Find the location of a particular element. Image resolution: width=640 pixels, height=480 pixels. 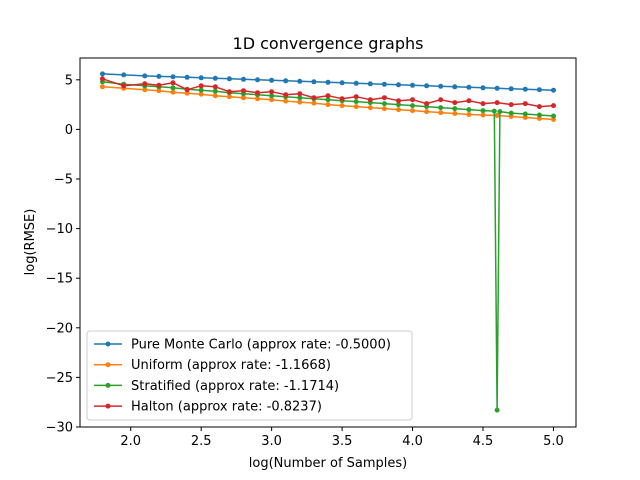

y-tick-label: 5 is located at coordinates (69, 80).